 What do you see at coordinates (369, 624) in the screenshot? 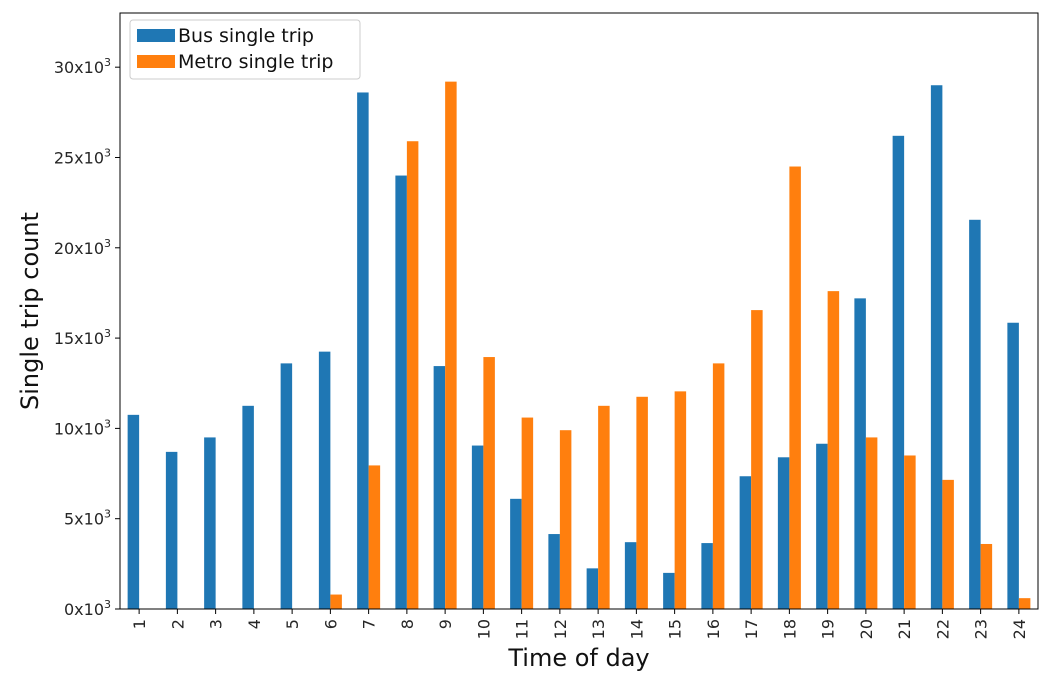
I see `x-tick-label: 7` at bounding box center [369, 624].